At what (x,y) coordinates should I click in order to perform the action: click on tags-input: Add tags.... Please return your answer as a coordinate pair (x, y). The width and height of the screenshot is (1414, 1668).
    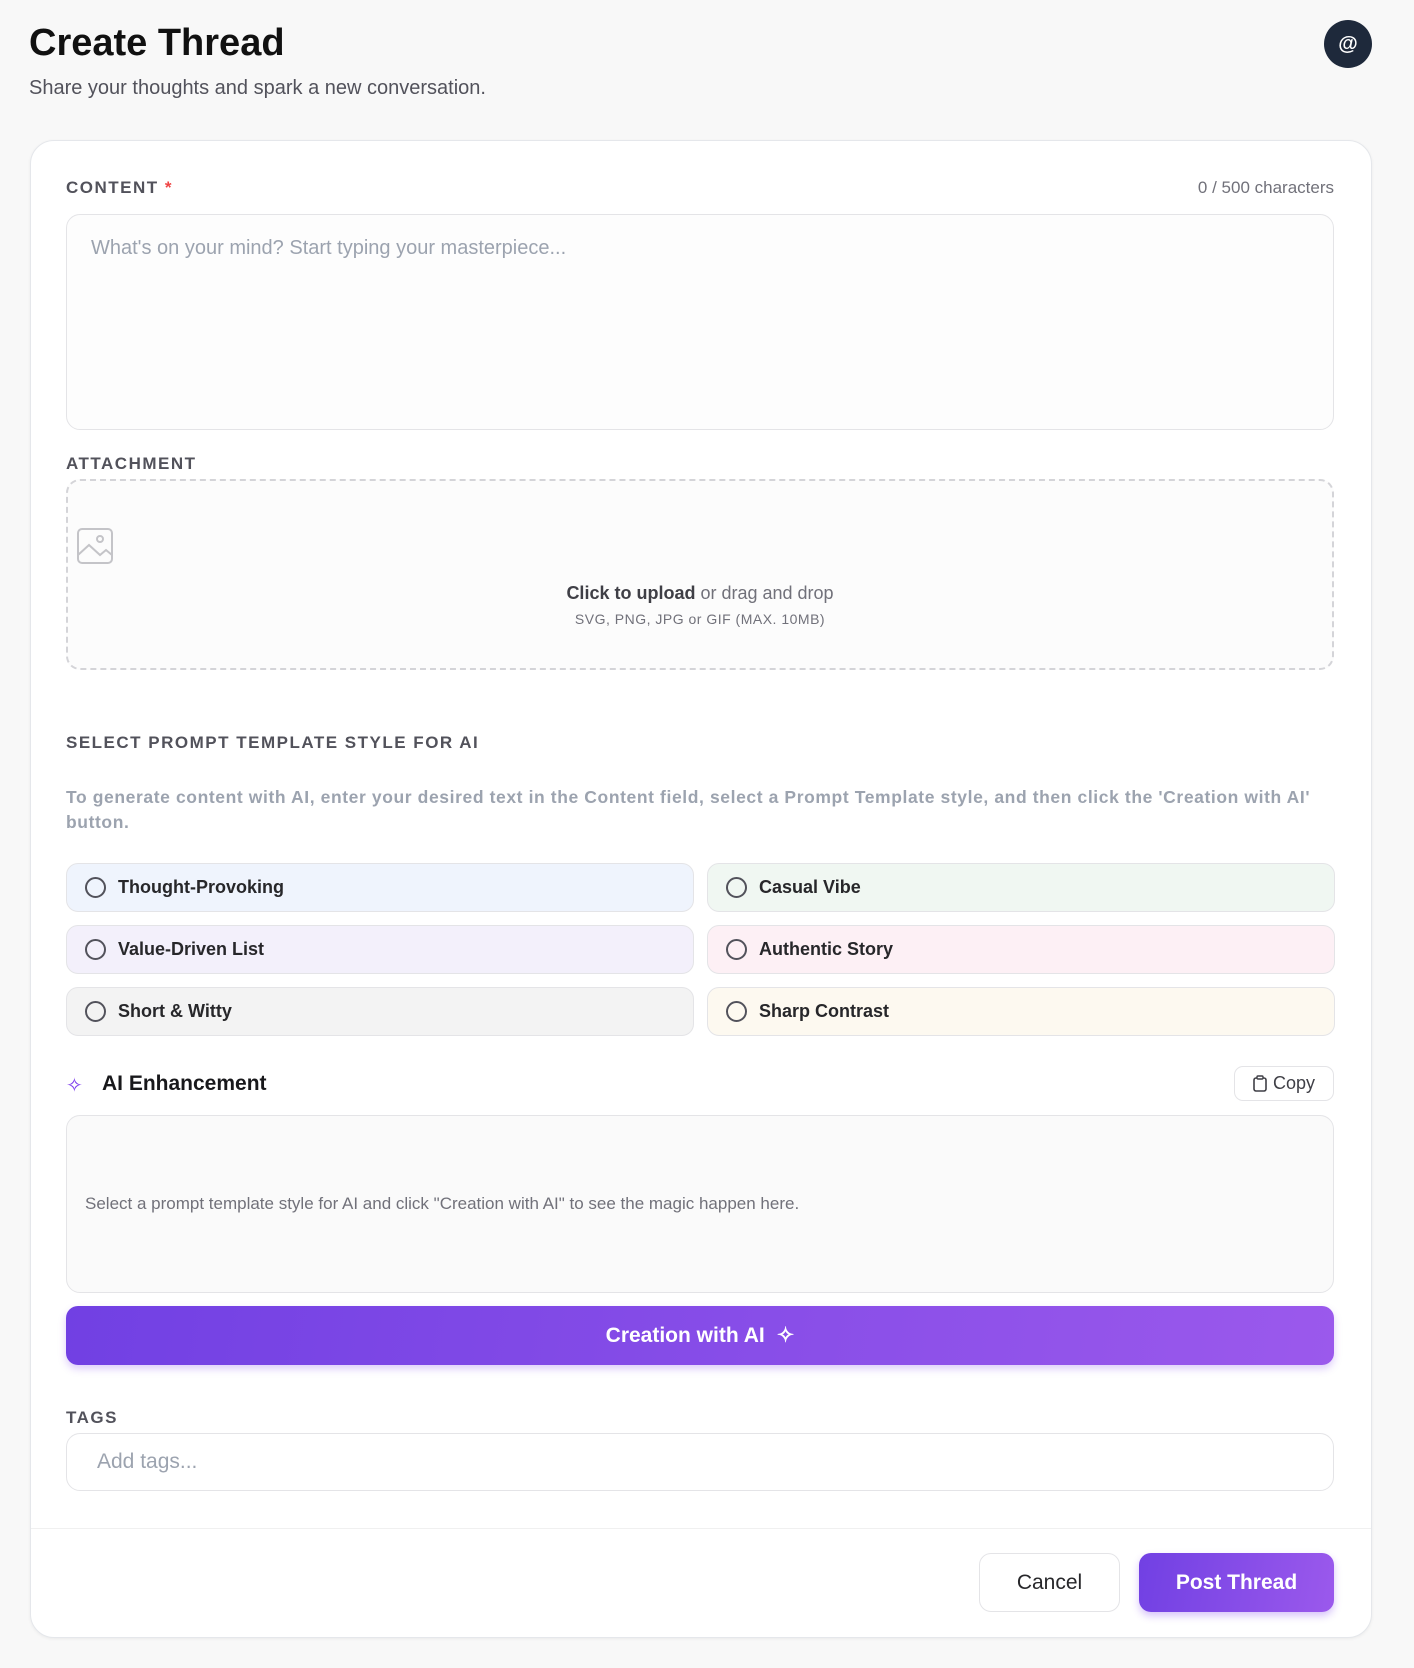
    Looking at the image, I should click on (700, 1462).